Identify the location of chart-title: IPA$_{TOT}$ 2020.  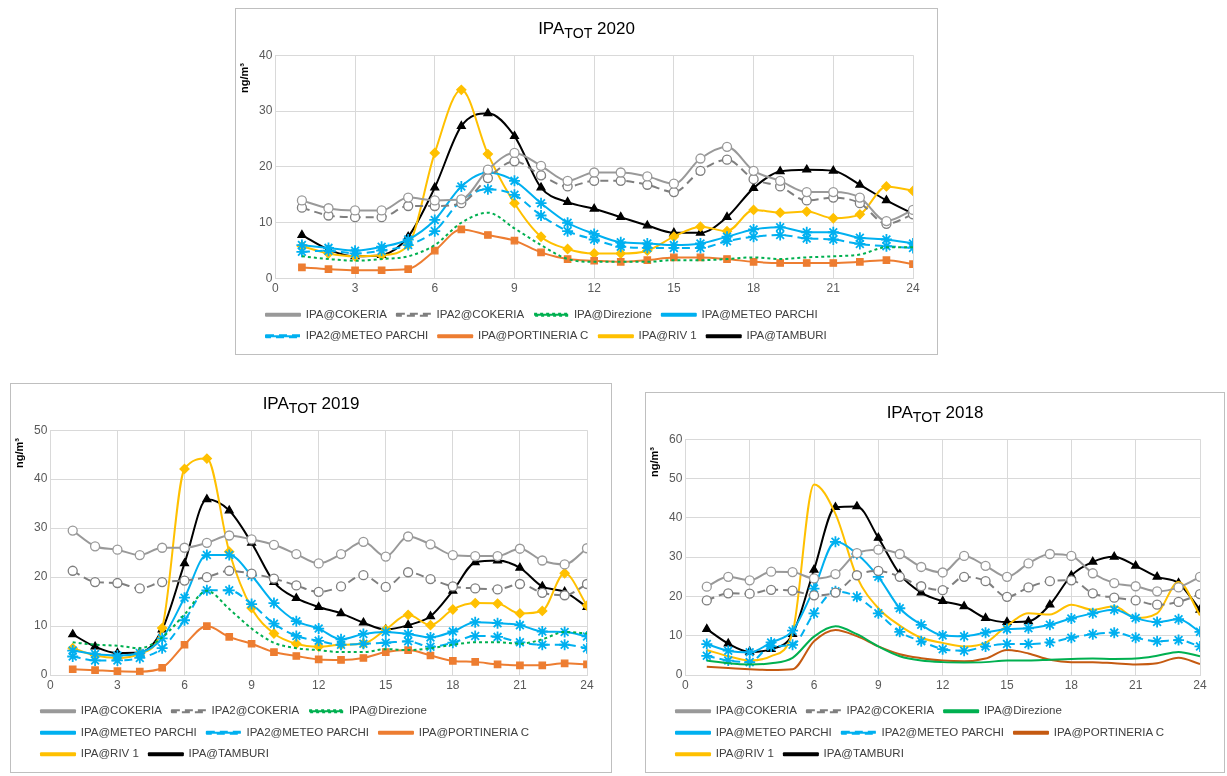
(586, 30).